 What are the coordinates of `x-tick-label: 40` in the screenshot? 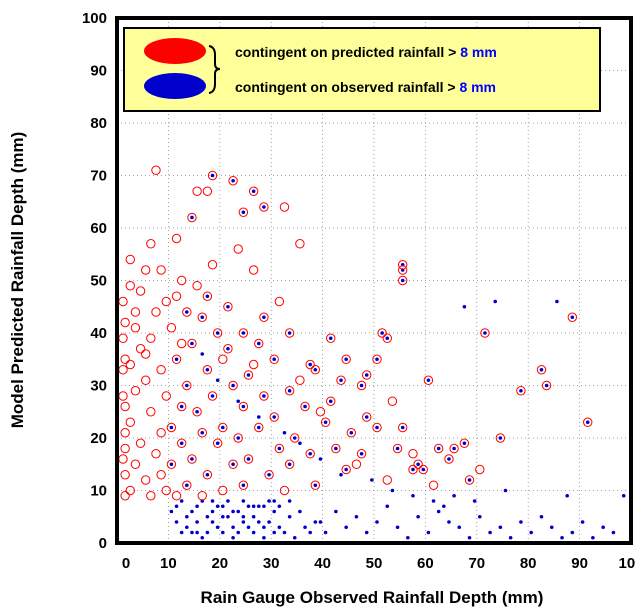 It's located at (322, 563).